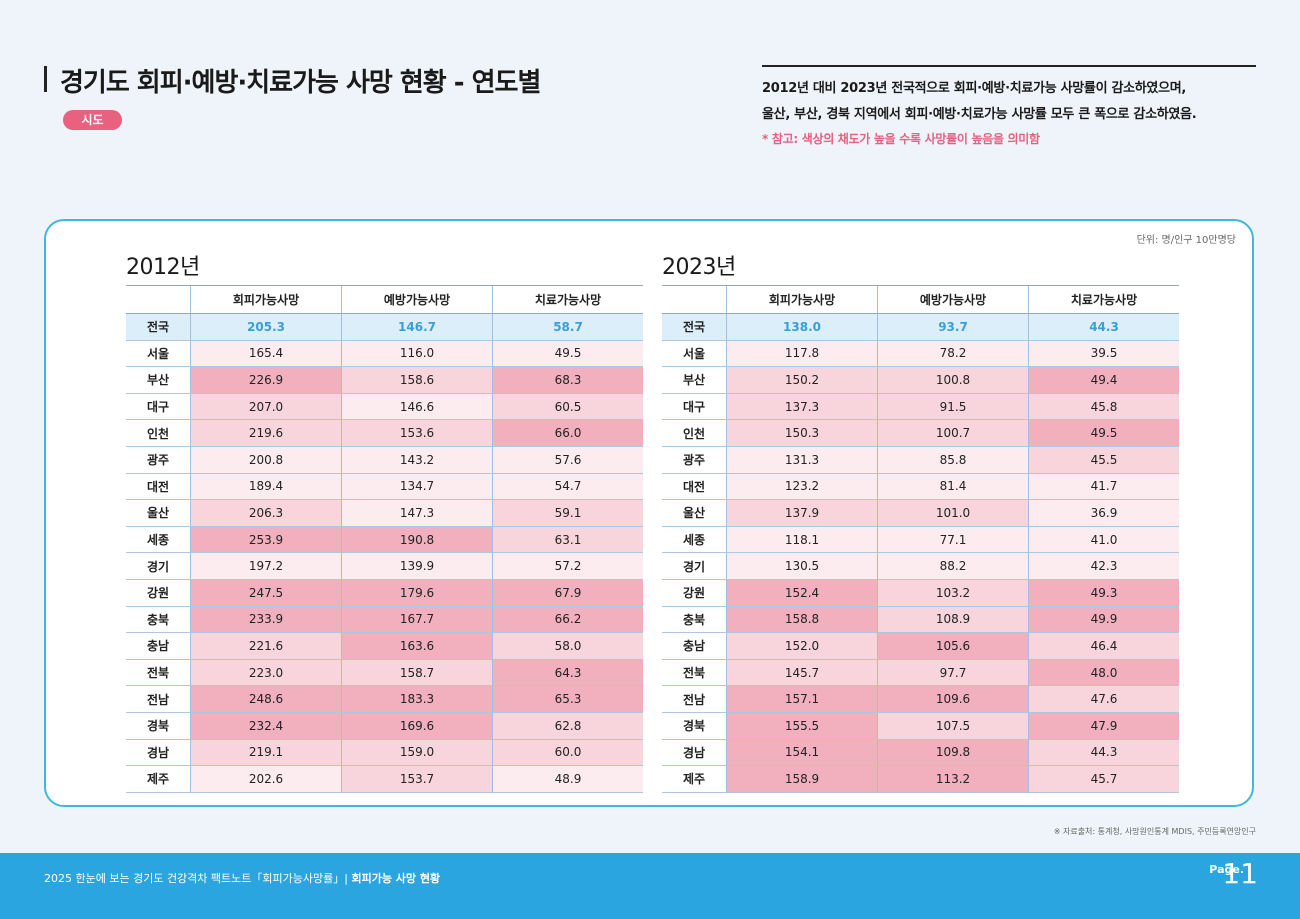 Image resolution: width=1300 pixels, height=919 pixels. I want to click on value-cell: 139.9, so click(417, 566).